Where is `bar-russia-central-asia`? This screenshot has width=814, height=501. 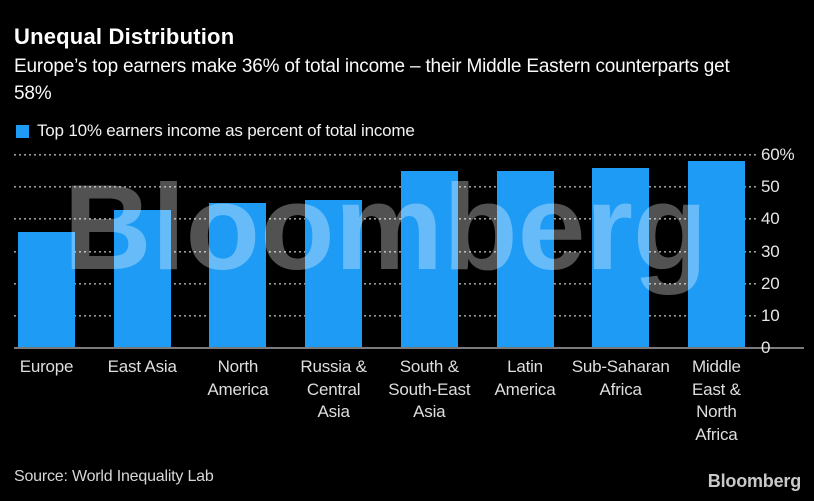
bar-russia-central-asia is located at coordinates (334, 274).